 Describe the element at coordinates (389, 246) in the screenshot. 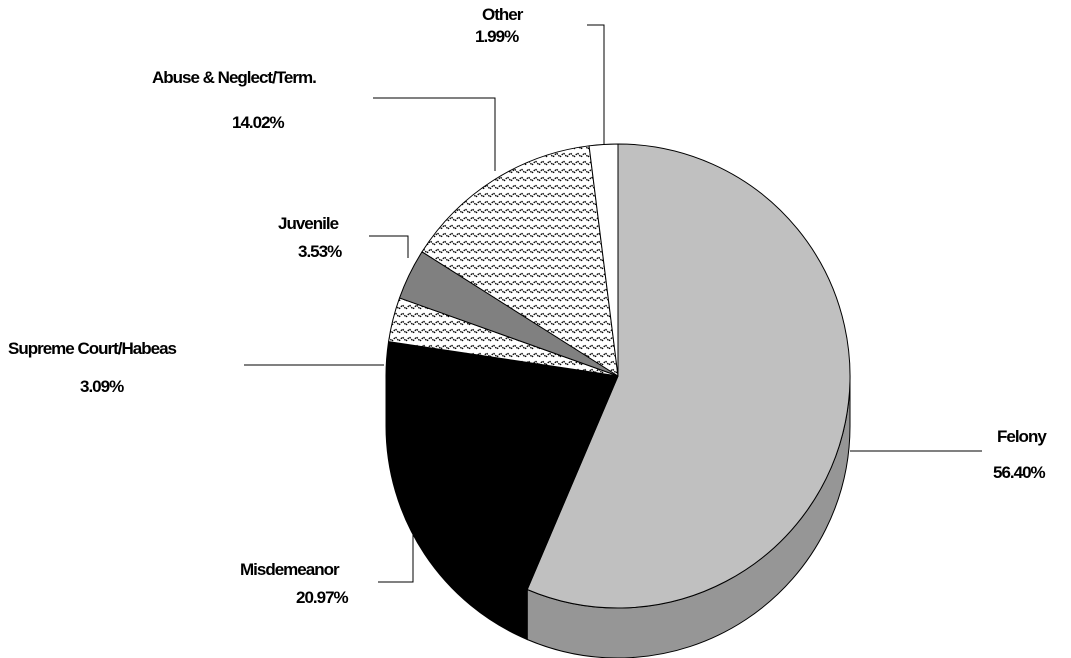

I see `leader-line-juvenile` at that location.